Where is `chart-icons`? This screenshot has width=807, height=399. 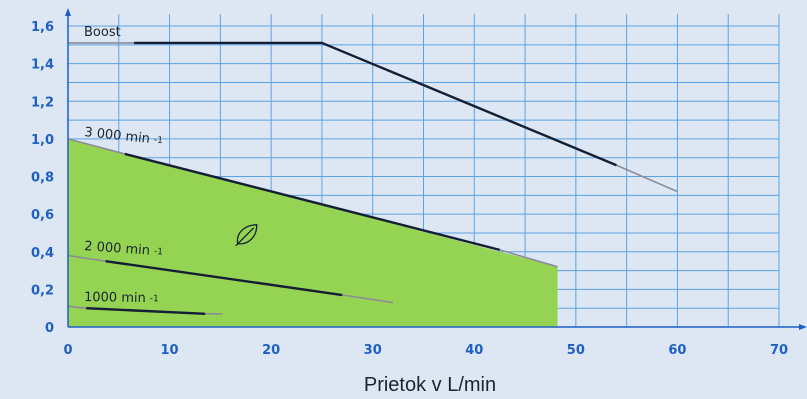 chart-icons is located at coordinates (246, 235).